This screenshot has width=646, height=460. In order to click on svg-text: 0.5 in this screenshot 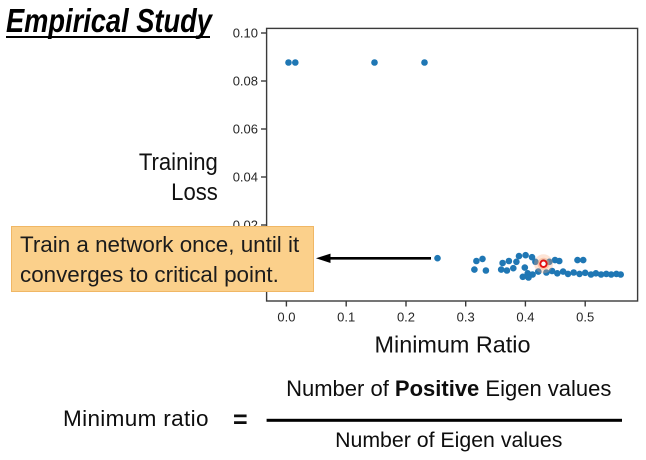, I will do `click(585, 317)`.